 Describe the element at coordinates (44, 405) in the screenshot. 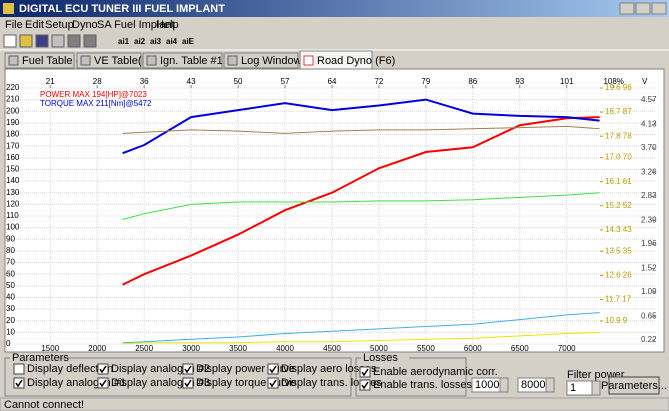

I see `status-text: Cannot connect!` at that location.